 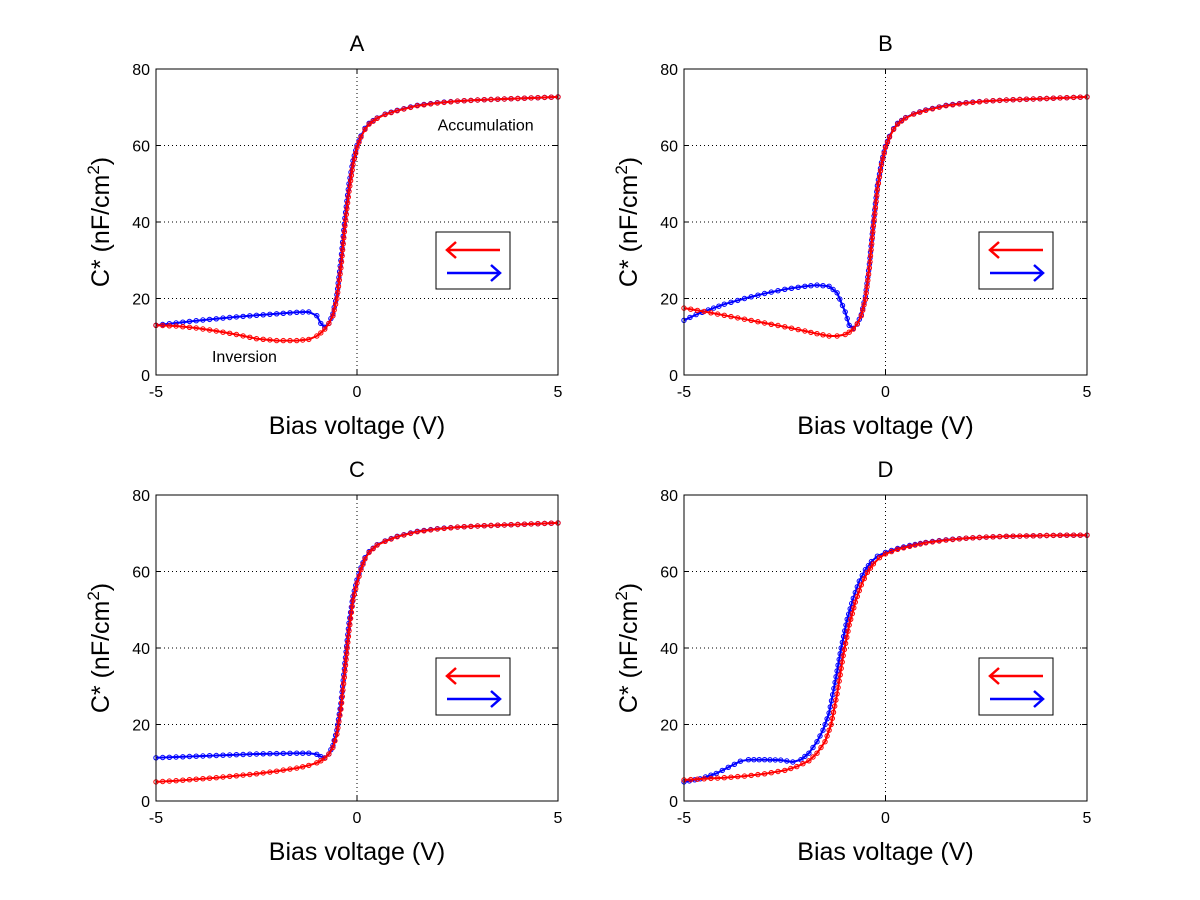 What do you see at coordinates (885, 43) in the screenshot?
I see `panel-title: B` at bounding box center [885, 43].